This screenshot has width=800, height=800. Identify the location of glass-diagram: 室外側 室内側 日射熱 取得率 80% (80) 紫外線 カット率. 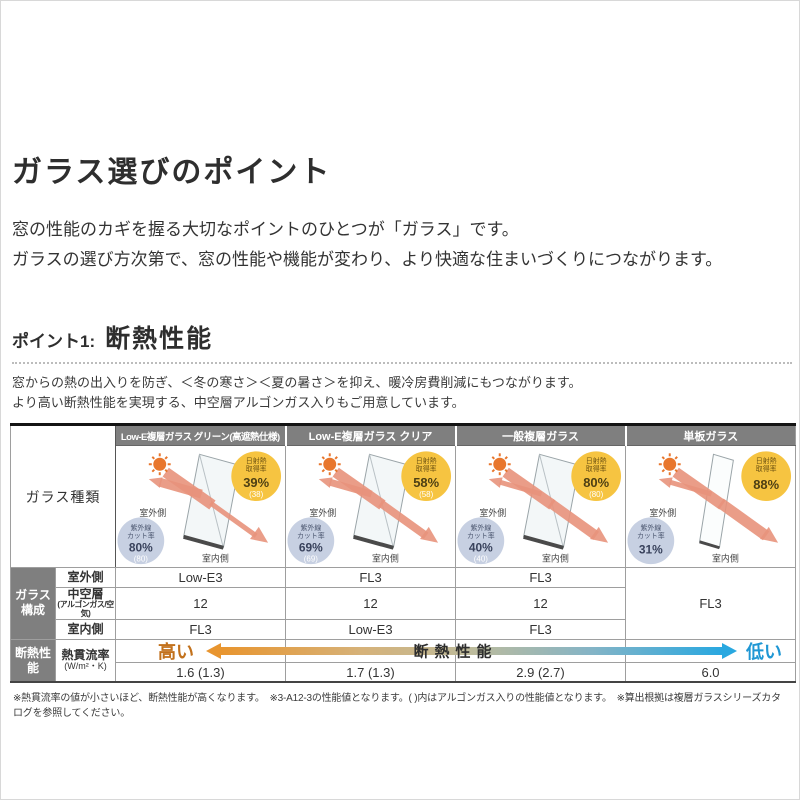
(539, 508).